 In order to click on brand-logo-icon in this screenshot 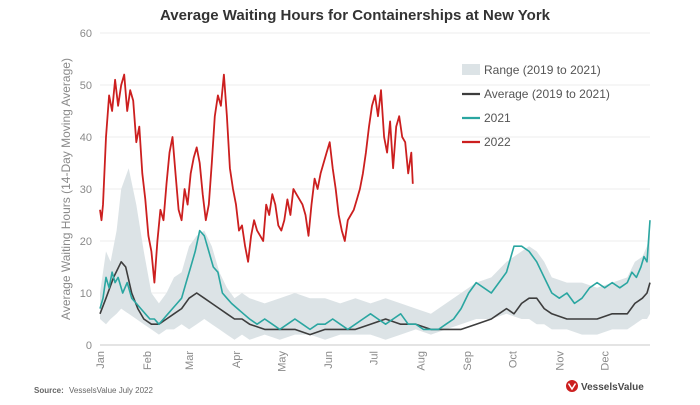, I will do `click(572, 386)`.